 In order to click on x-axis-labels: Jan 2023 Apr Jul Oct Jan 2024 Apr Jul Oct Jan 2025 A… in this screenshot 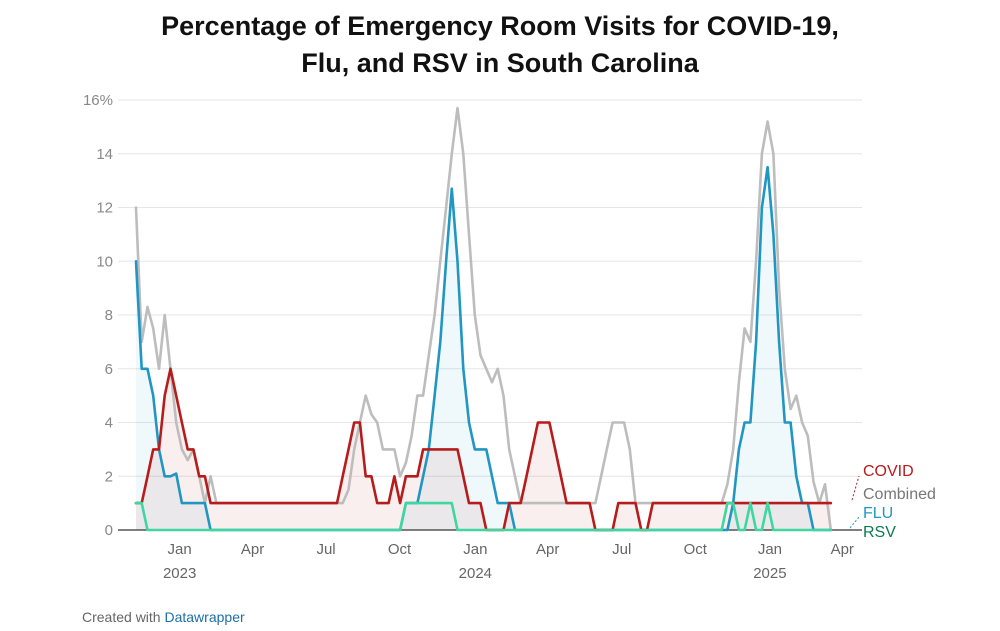, I will do `click(508, 561)`.